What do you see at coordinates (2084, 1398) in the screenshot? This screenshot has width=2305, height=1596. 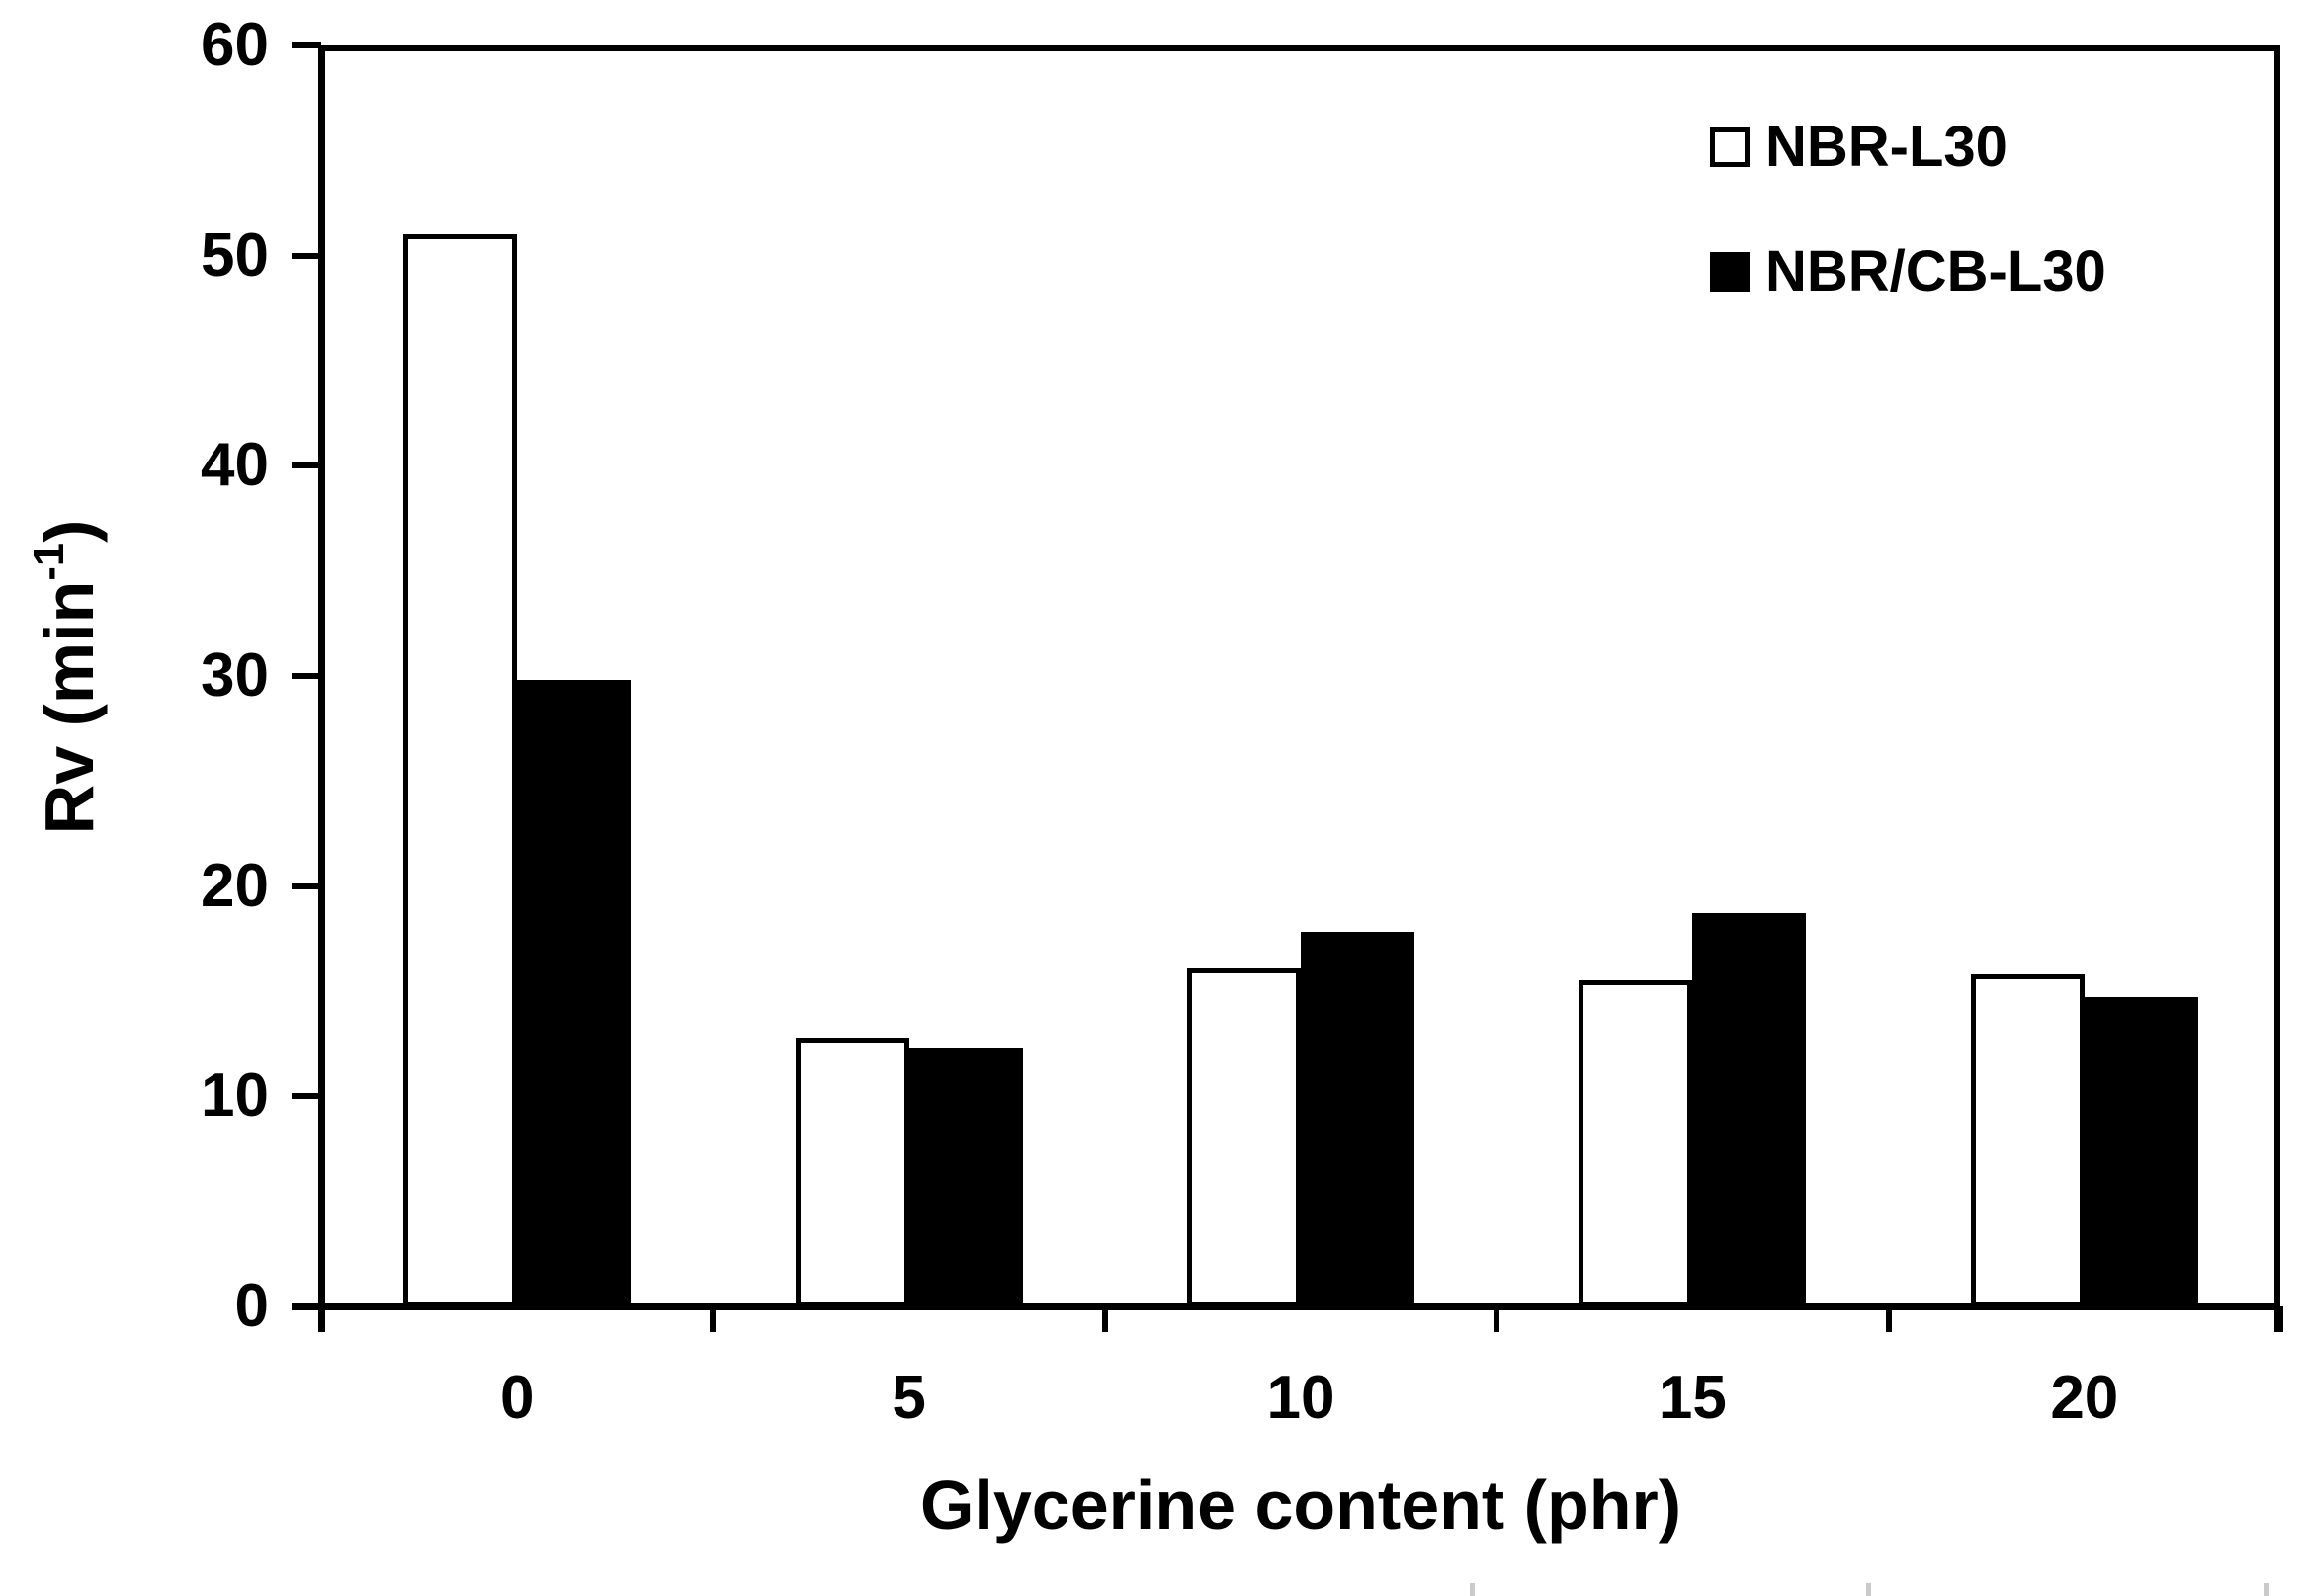 I see `x-tick-label: 20` at bounding box center [2084, 1398].